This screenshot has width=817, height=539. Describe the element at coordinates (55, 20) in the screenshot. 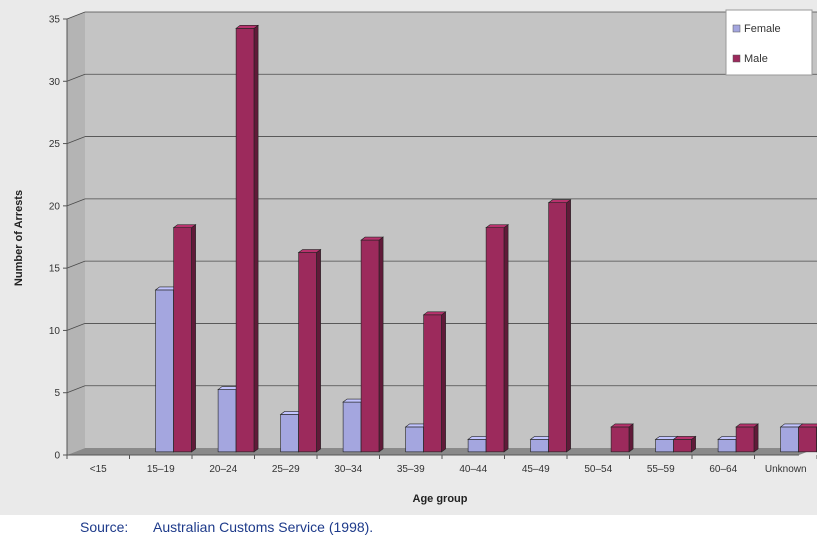

I see `y-tick-label: 35` at that location.